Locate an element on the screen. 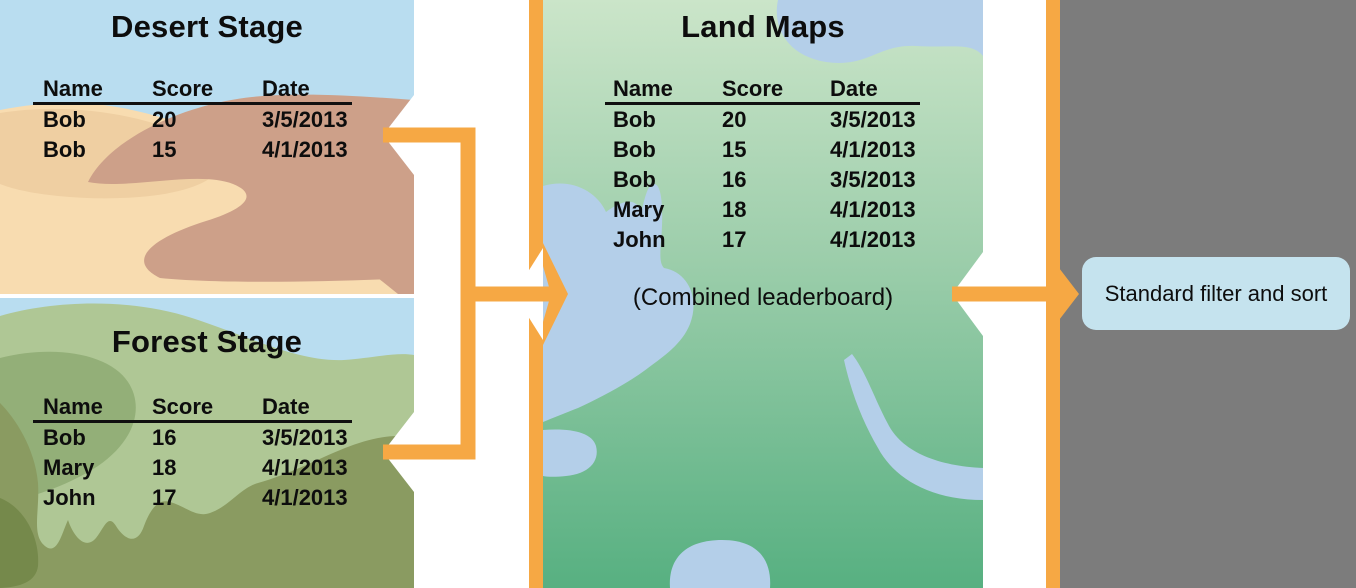 The image size is (1356, 588). merge-arrowhead-icon is located at coordinates (555, 294).